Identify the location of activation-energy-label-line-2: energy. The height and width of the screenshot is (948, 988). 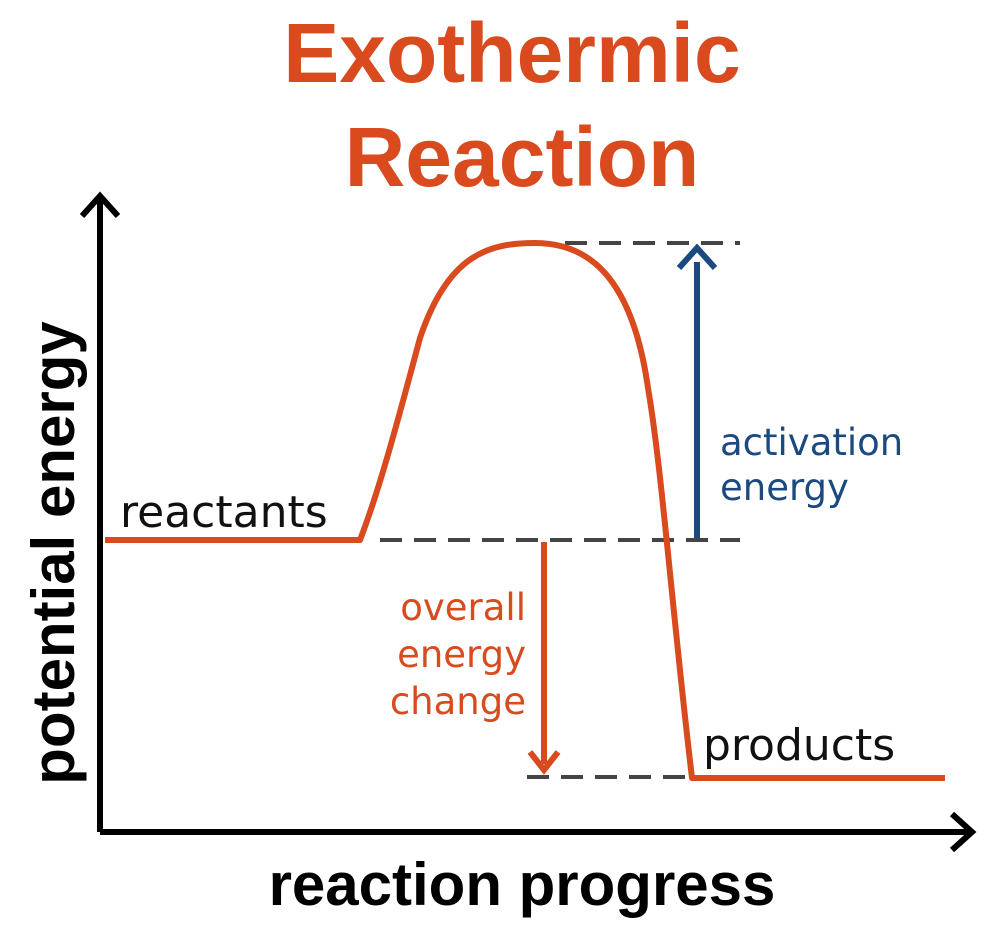
(784, 487).